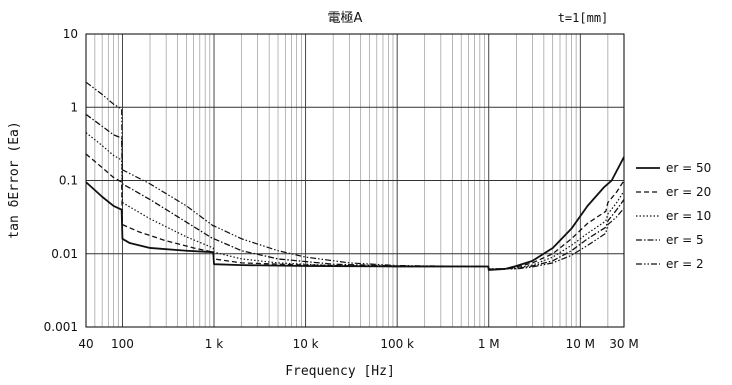  Describe the element at coordinates (688, 216) in the screenshot. I see `legend-label: er = 10` at that location.